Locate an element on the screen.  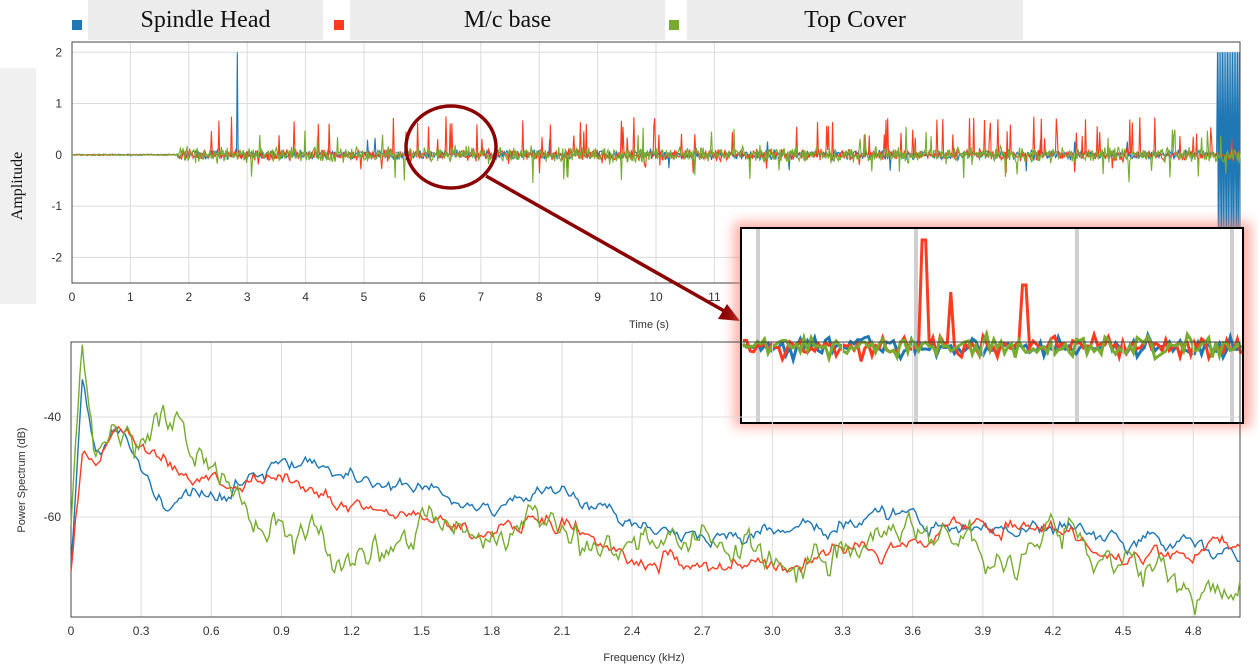
time-x-tick-label: 11 is located at coordinates (714, 297).